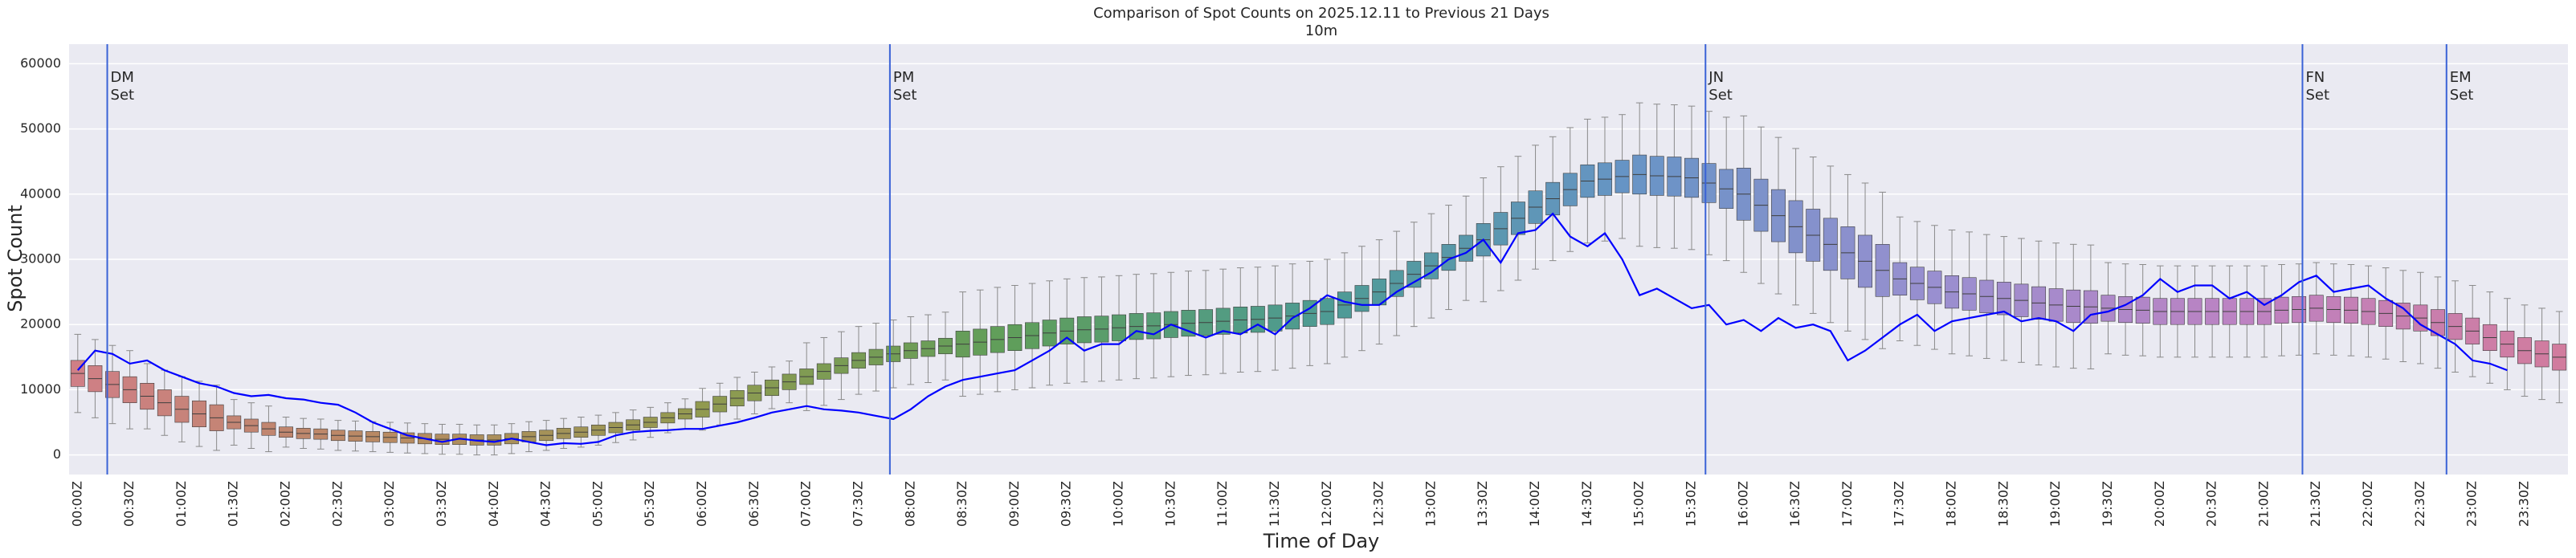 This screenshot has width=2576, height=558. Describe the element at coordinates (441, 504) in the screenshot. I see `x-tick-label: 03:30Z` at that location.